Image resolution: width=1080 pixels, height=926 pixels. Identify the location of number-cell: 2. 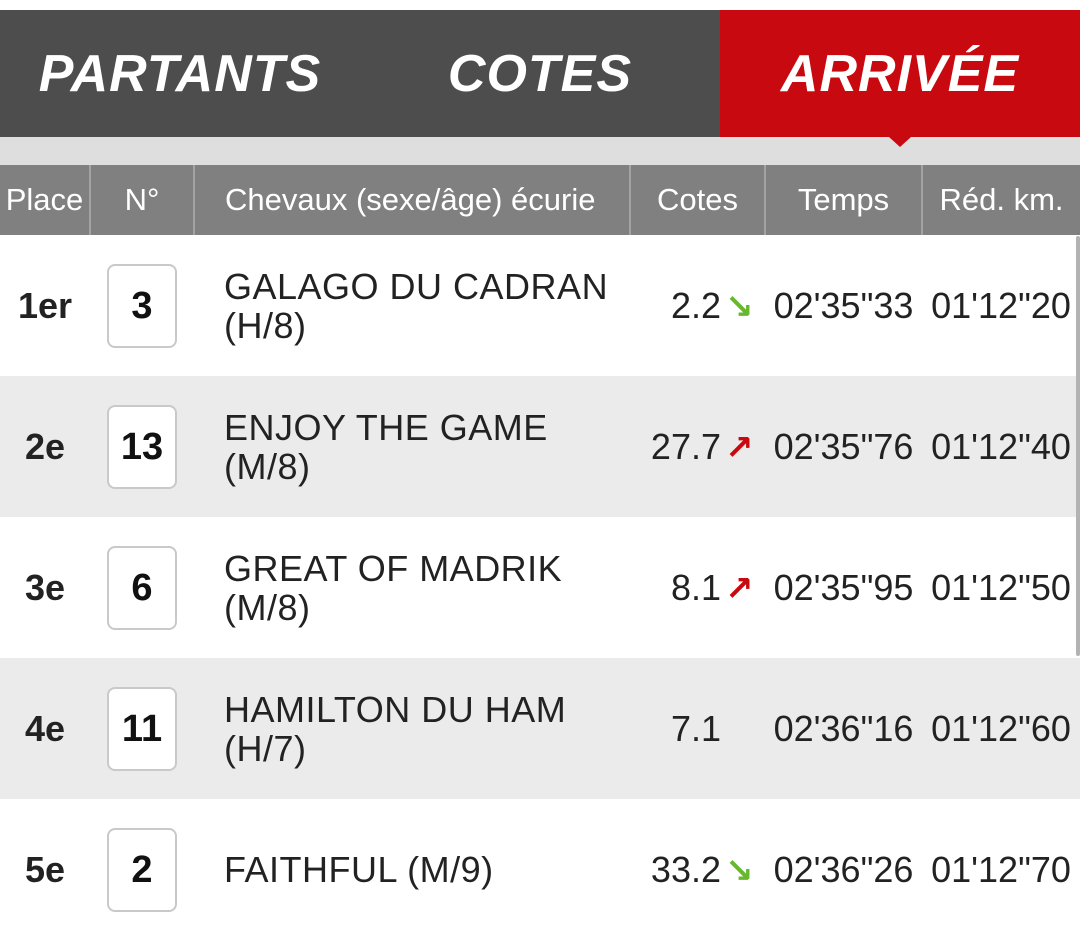
(142, 862).